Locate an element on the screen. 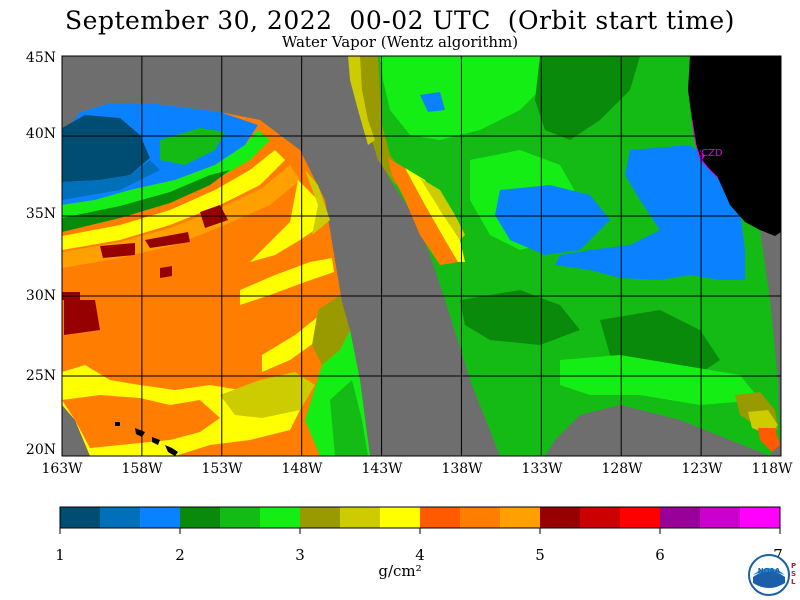 Image resolution: width=800 pixels, height=600 pixels. east-swath-yellow-edge is located at coordinates (361, 100).